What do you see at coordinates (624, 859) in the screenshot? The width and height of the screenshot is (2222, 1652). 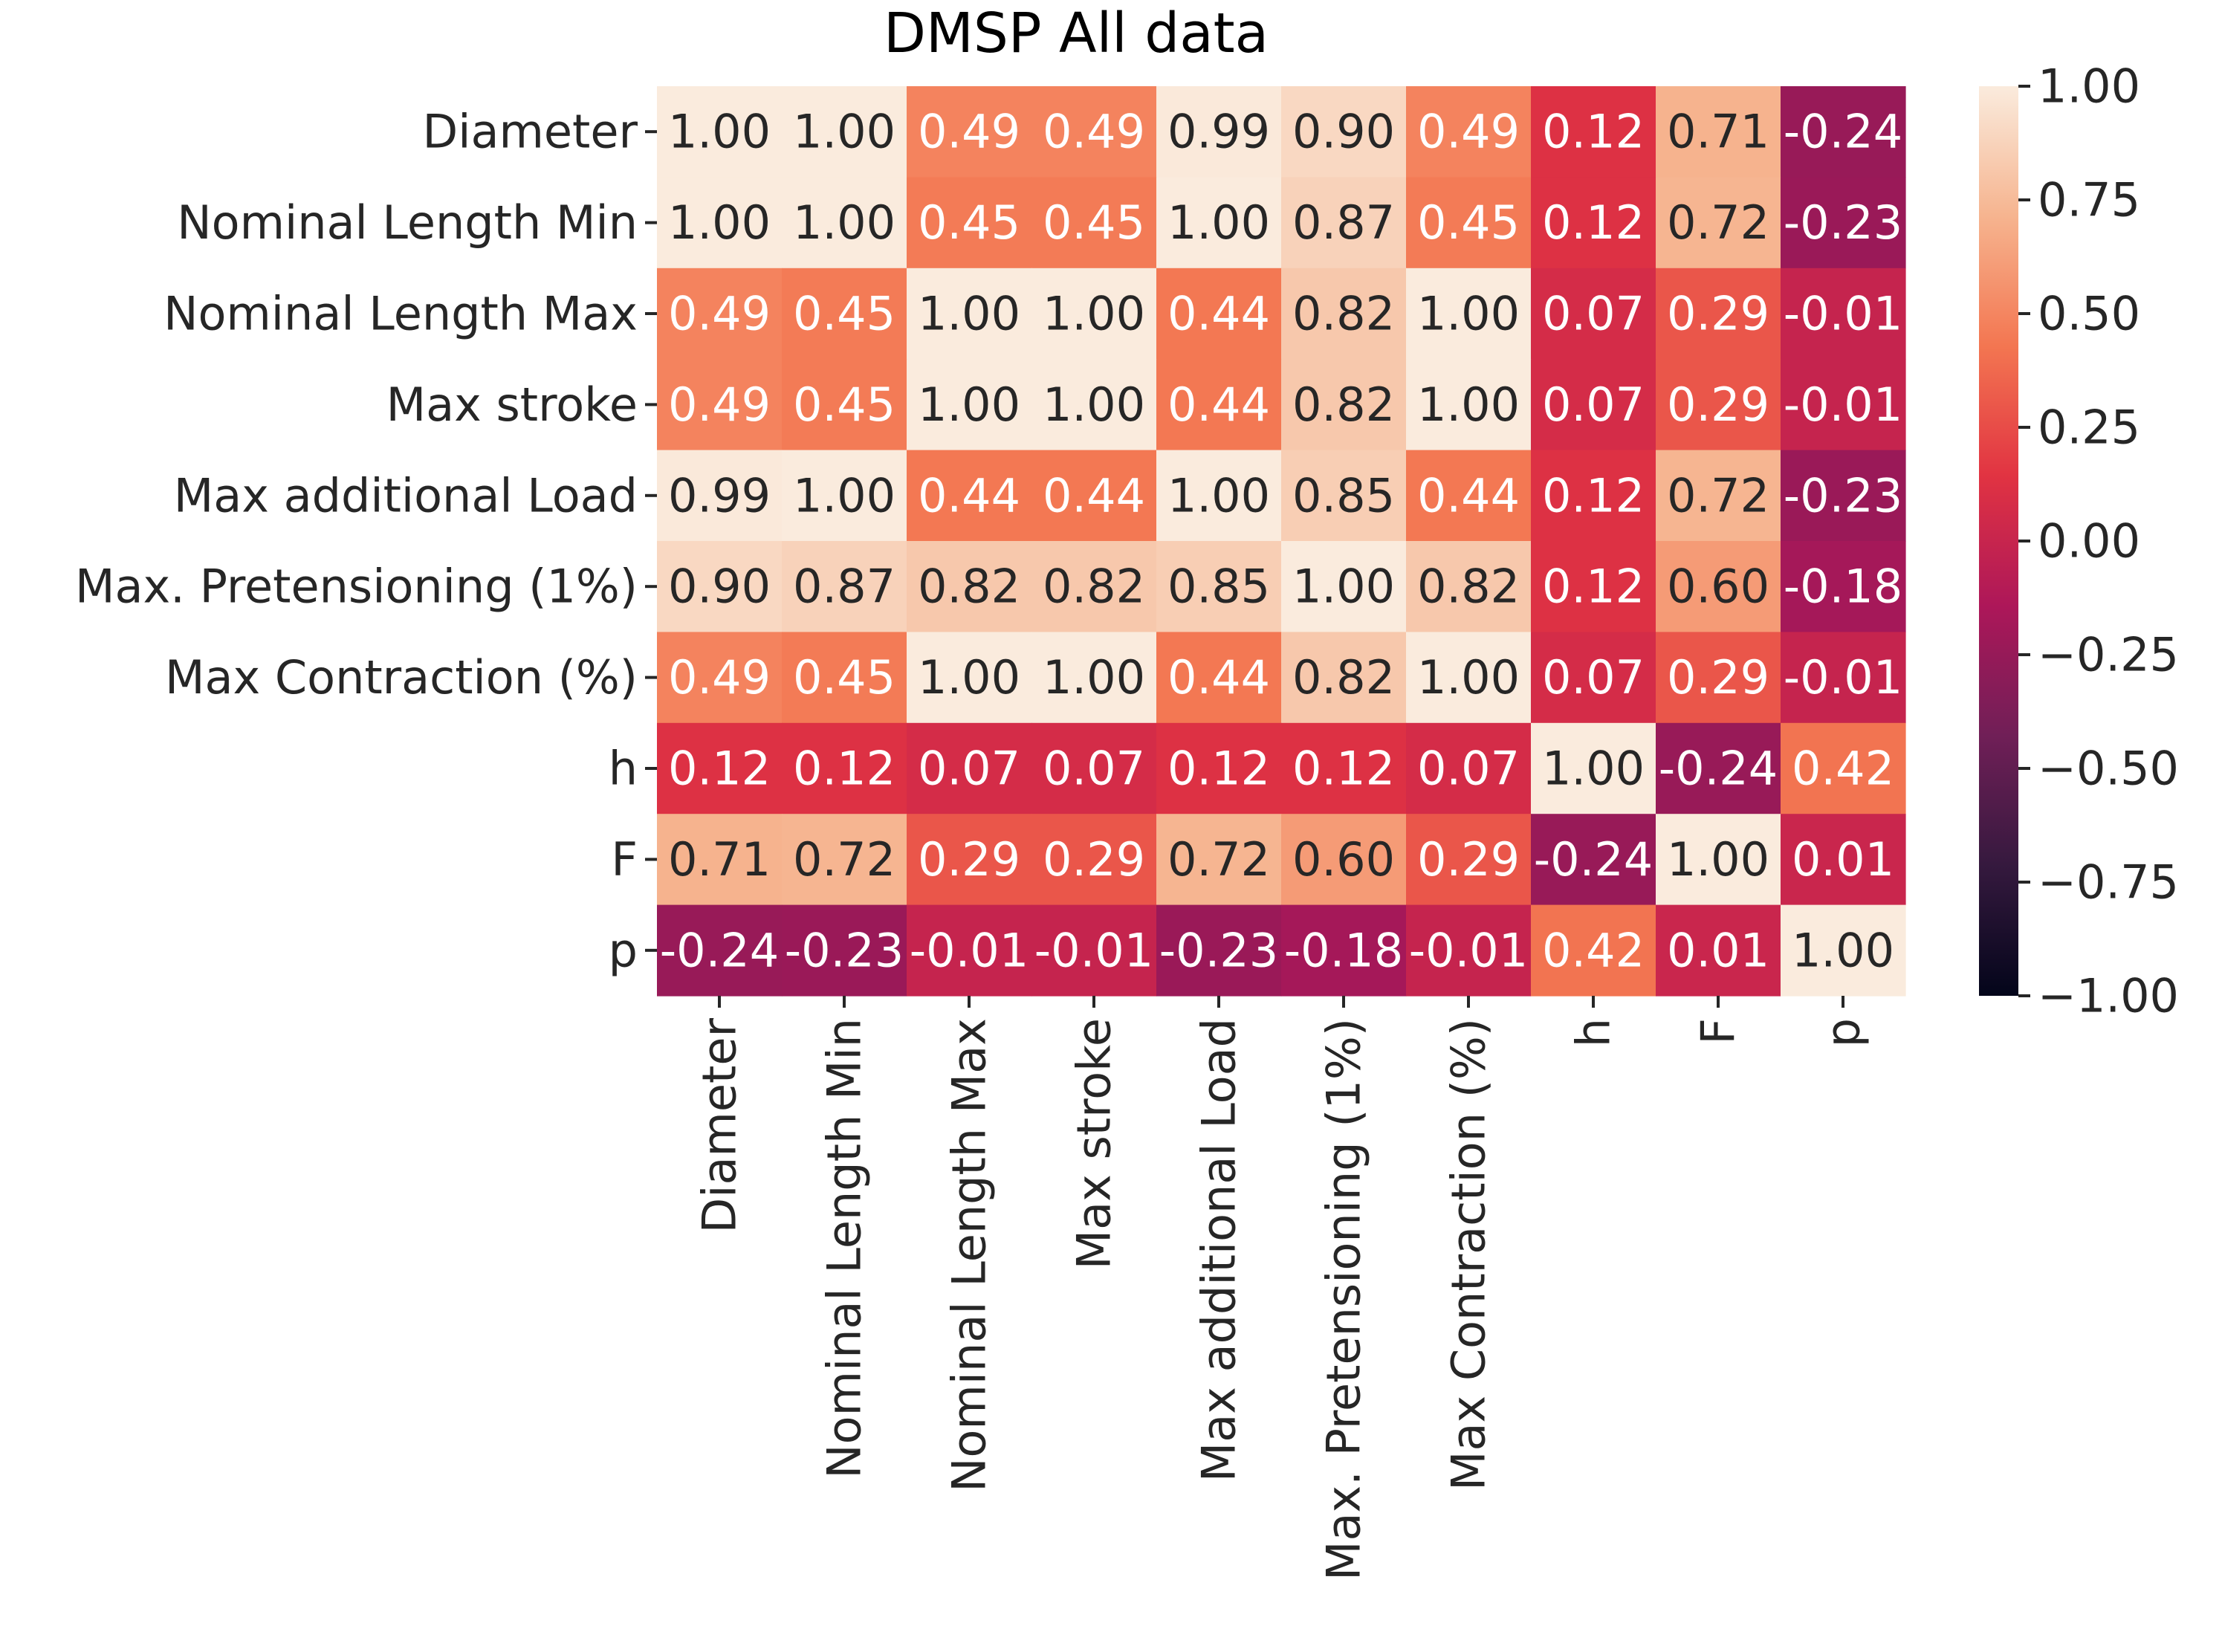 I see `y-tick-label: F` at bounding box center [624, 859].